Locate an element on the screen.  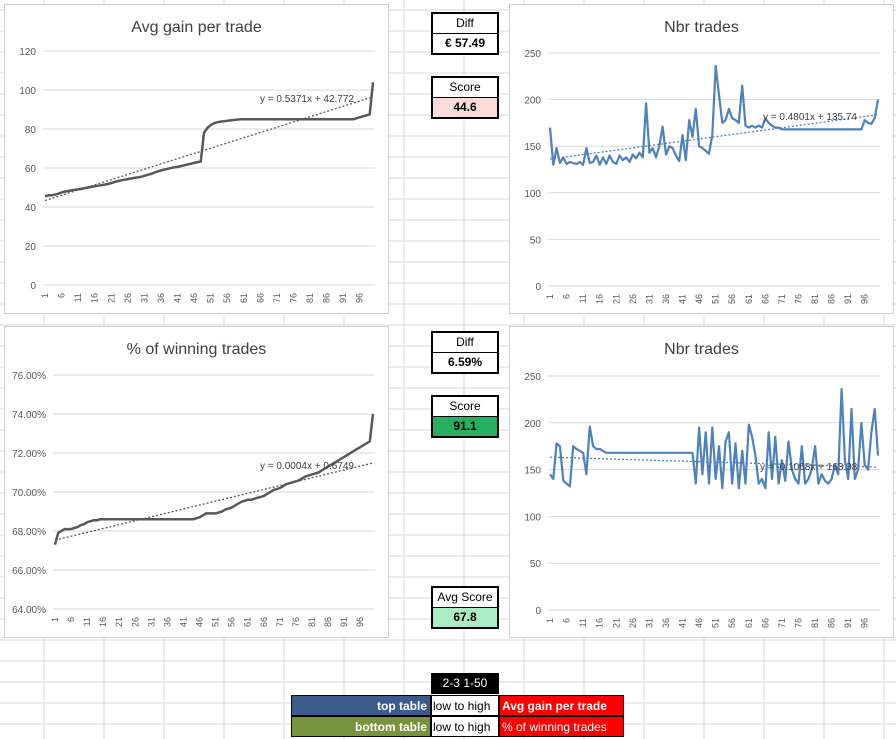
score-top-box: Score 44.6 is located at coordinates (465, 97).